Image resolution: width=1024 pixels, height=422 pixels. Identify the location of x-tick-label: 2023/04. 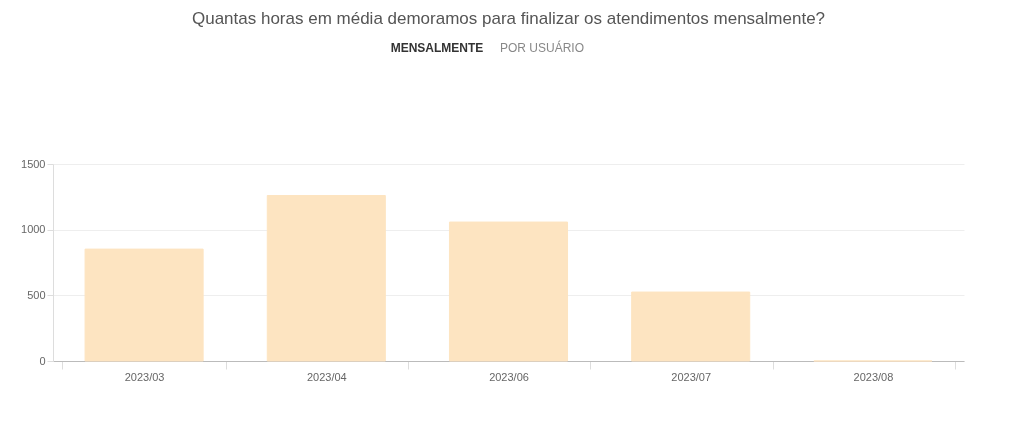
(326, 376).